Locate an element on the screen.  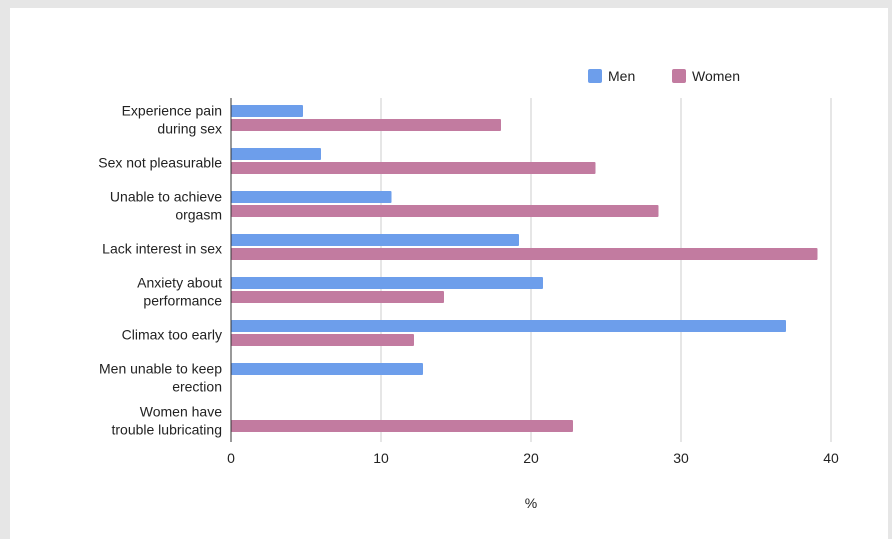
legend: Men Women is located at coordinates (664, 76).